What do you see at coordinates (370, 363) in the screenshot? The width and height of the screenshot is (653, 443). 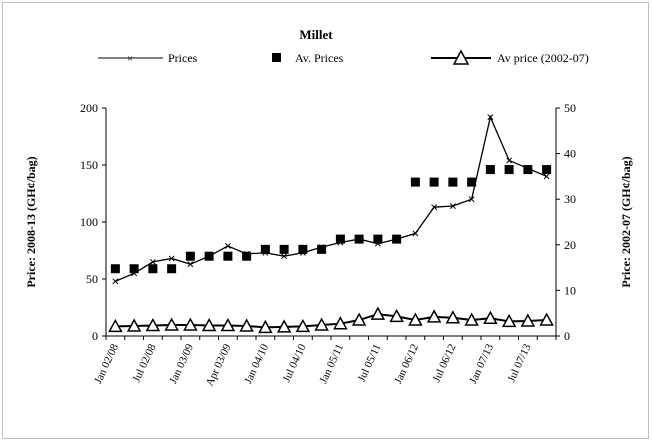 I see `x-tick-label: Jul 05/11` at bounding box center [370, 363].